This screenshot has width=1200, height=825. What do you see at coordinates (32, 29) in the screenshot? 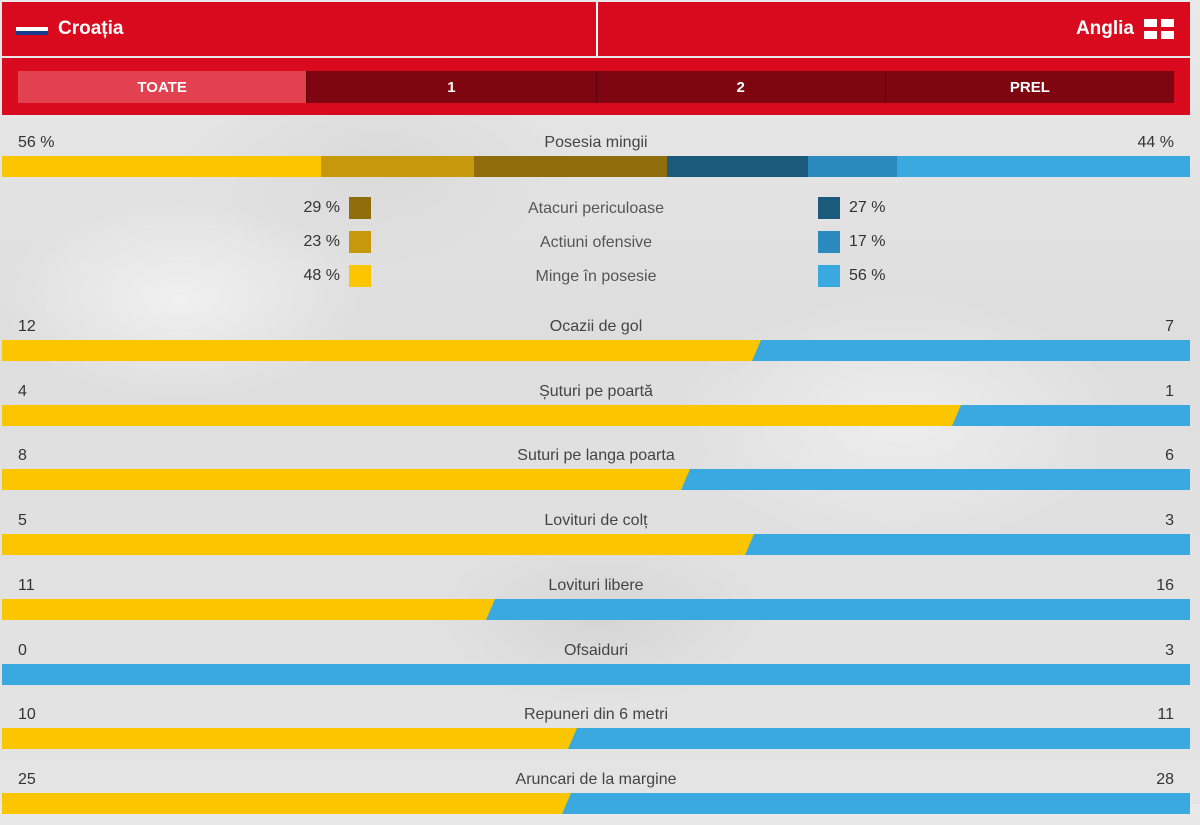
I see `croatia-flag-icon` at bounding box center [32, 29].